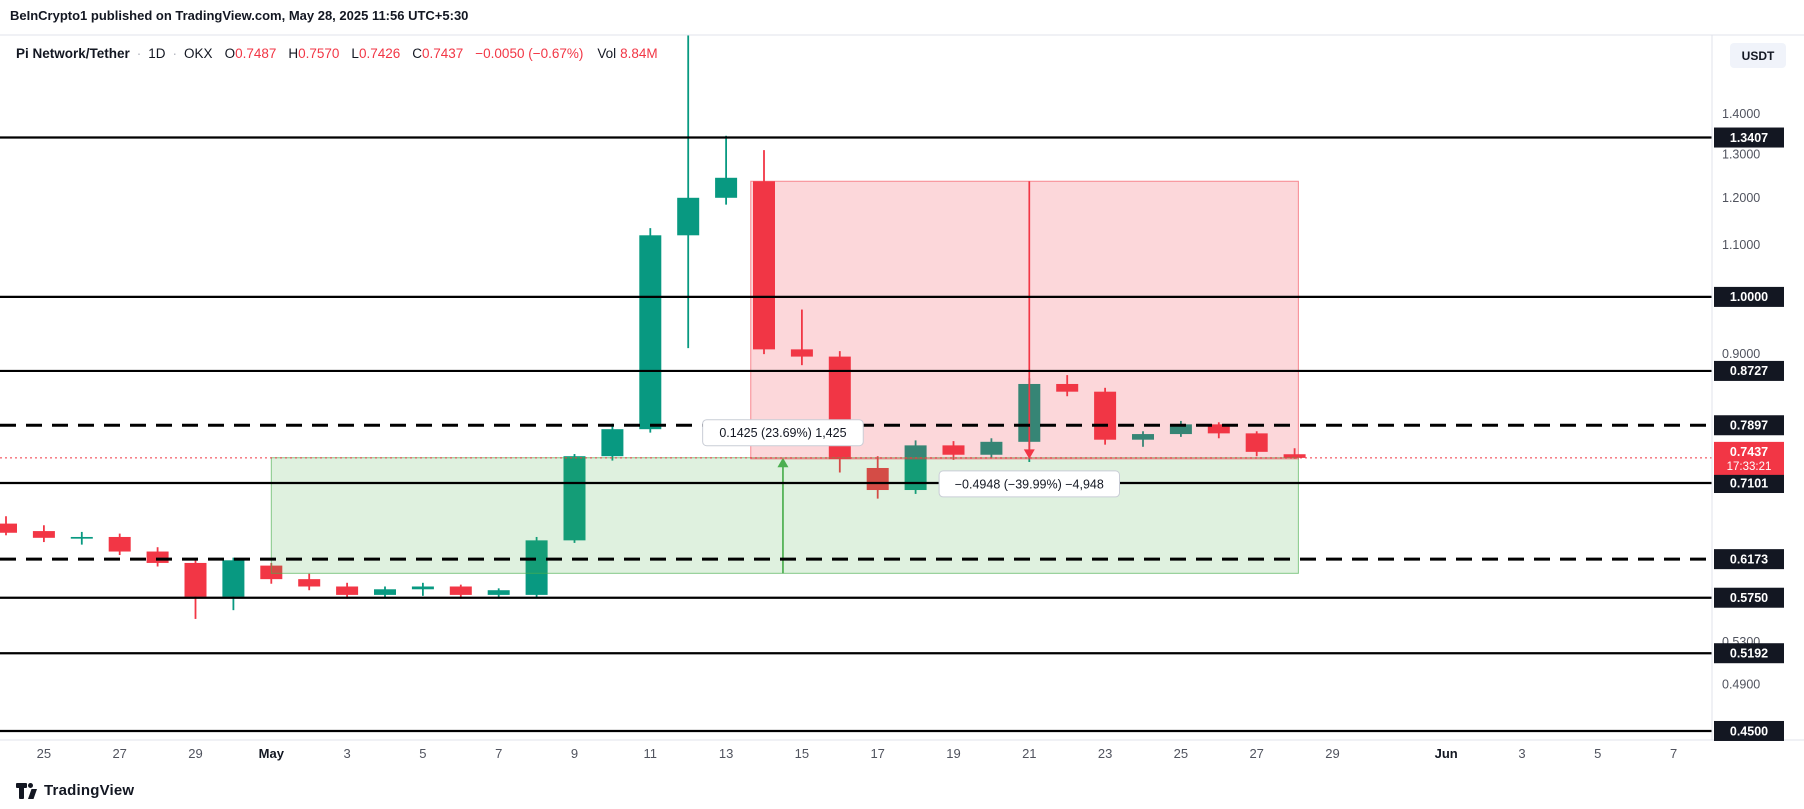 Image resolution: width=1804 pixels, height=809 pixels. I want to click on open-value: 0.7487, so click(256, 53).